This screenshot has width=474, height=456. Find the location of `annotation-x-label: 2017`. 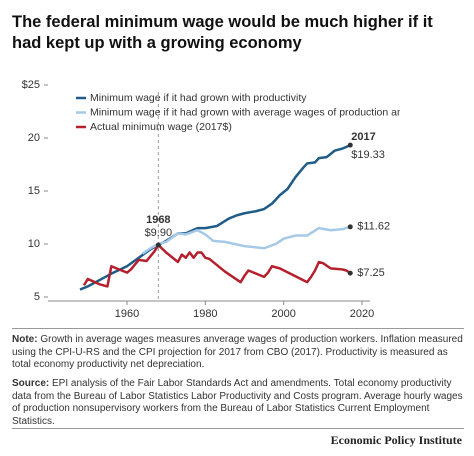

annotation-x-label: 2017 is located at coordinates (363, 137).